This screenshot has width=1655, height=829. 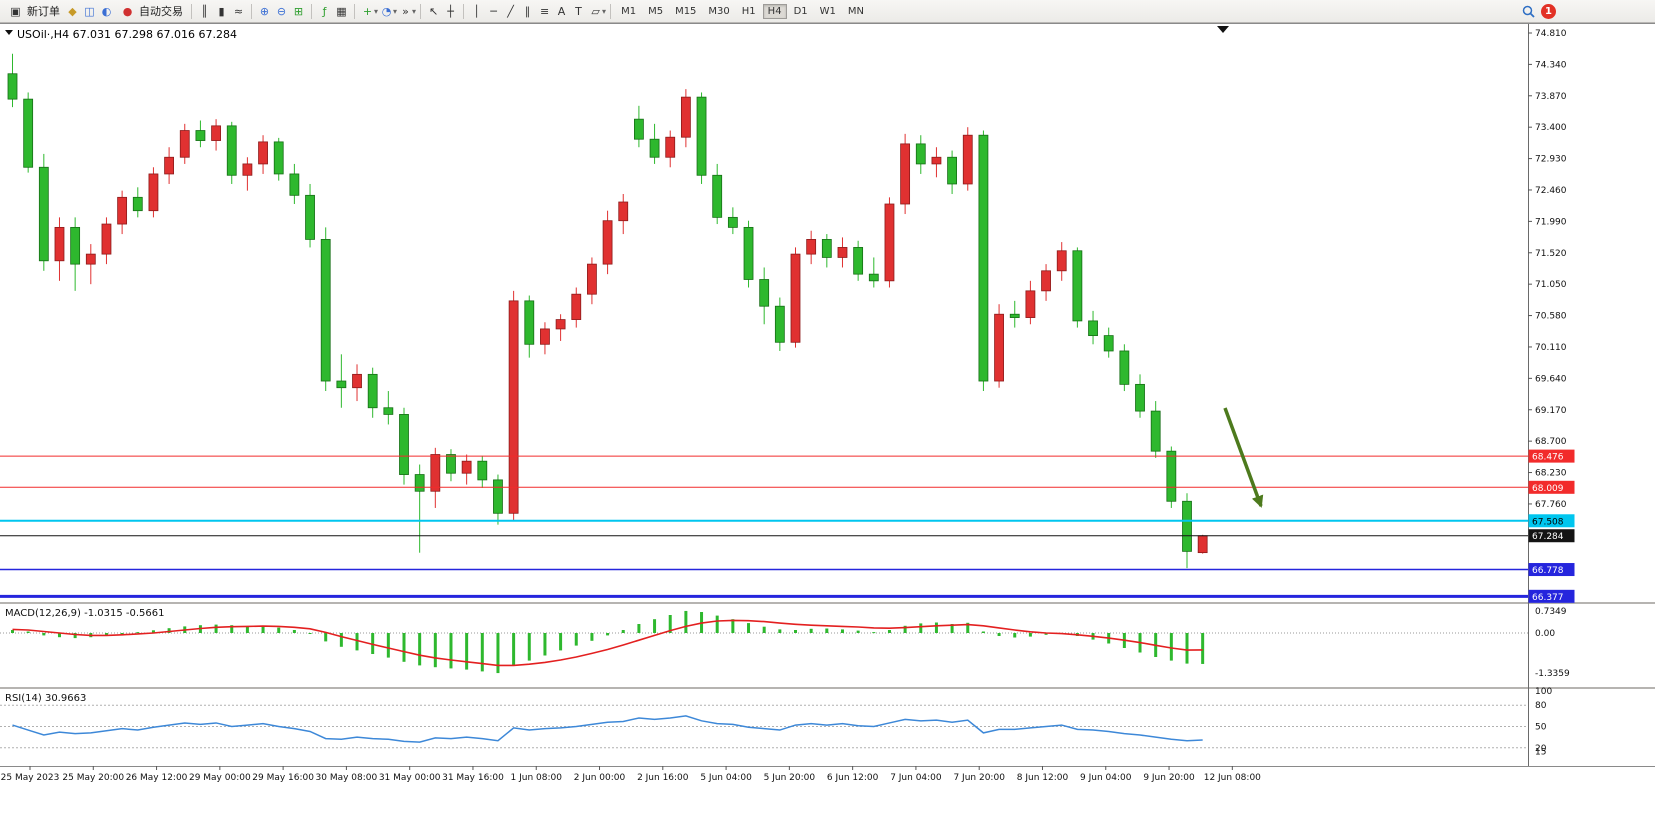 I want to click on market-watch-icon: ◆, so click(x=72, y=11).